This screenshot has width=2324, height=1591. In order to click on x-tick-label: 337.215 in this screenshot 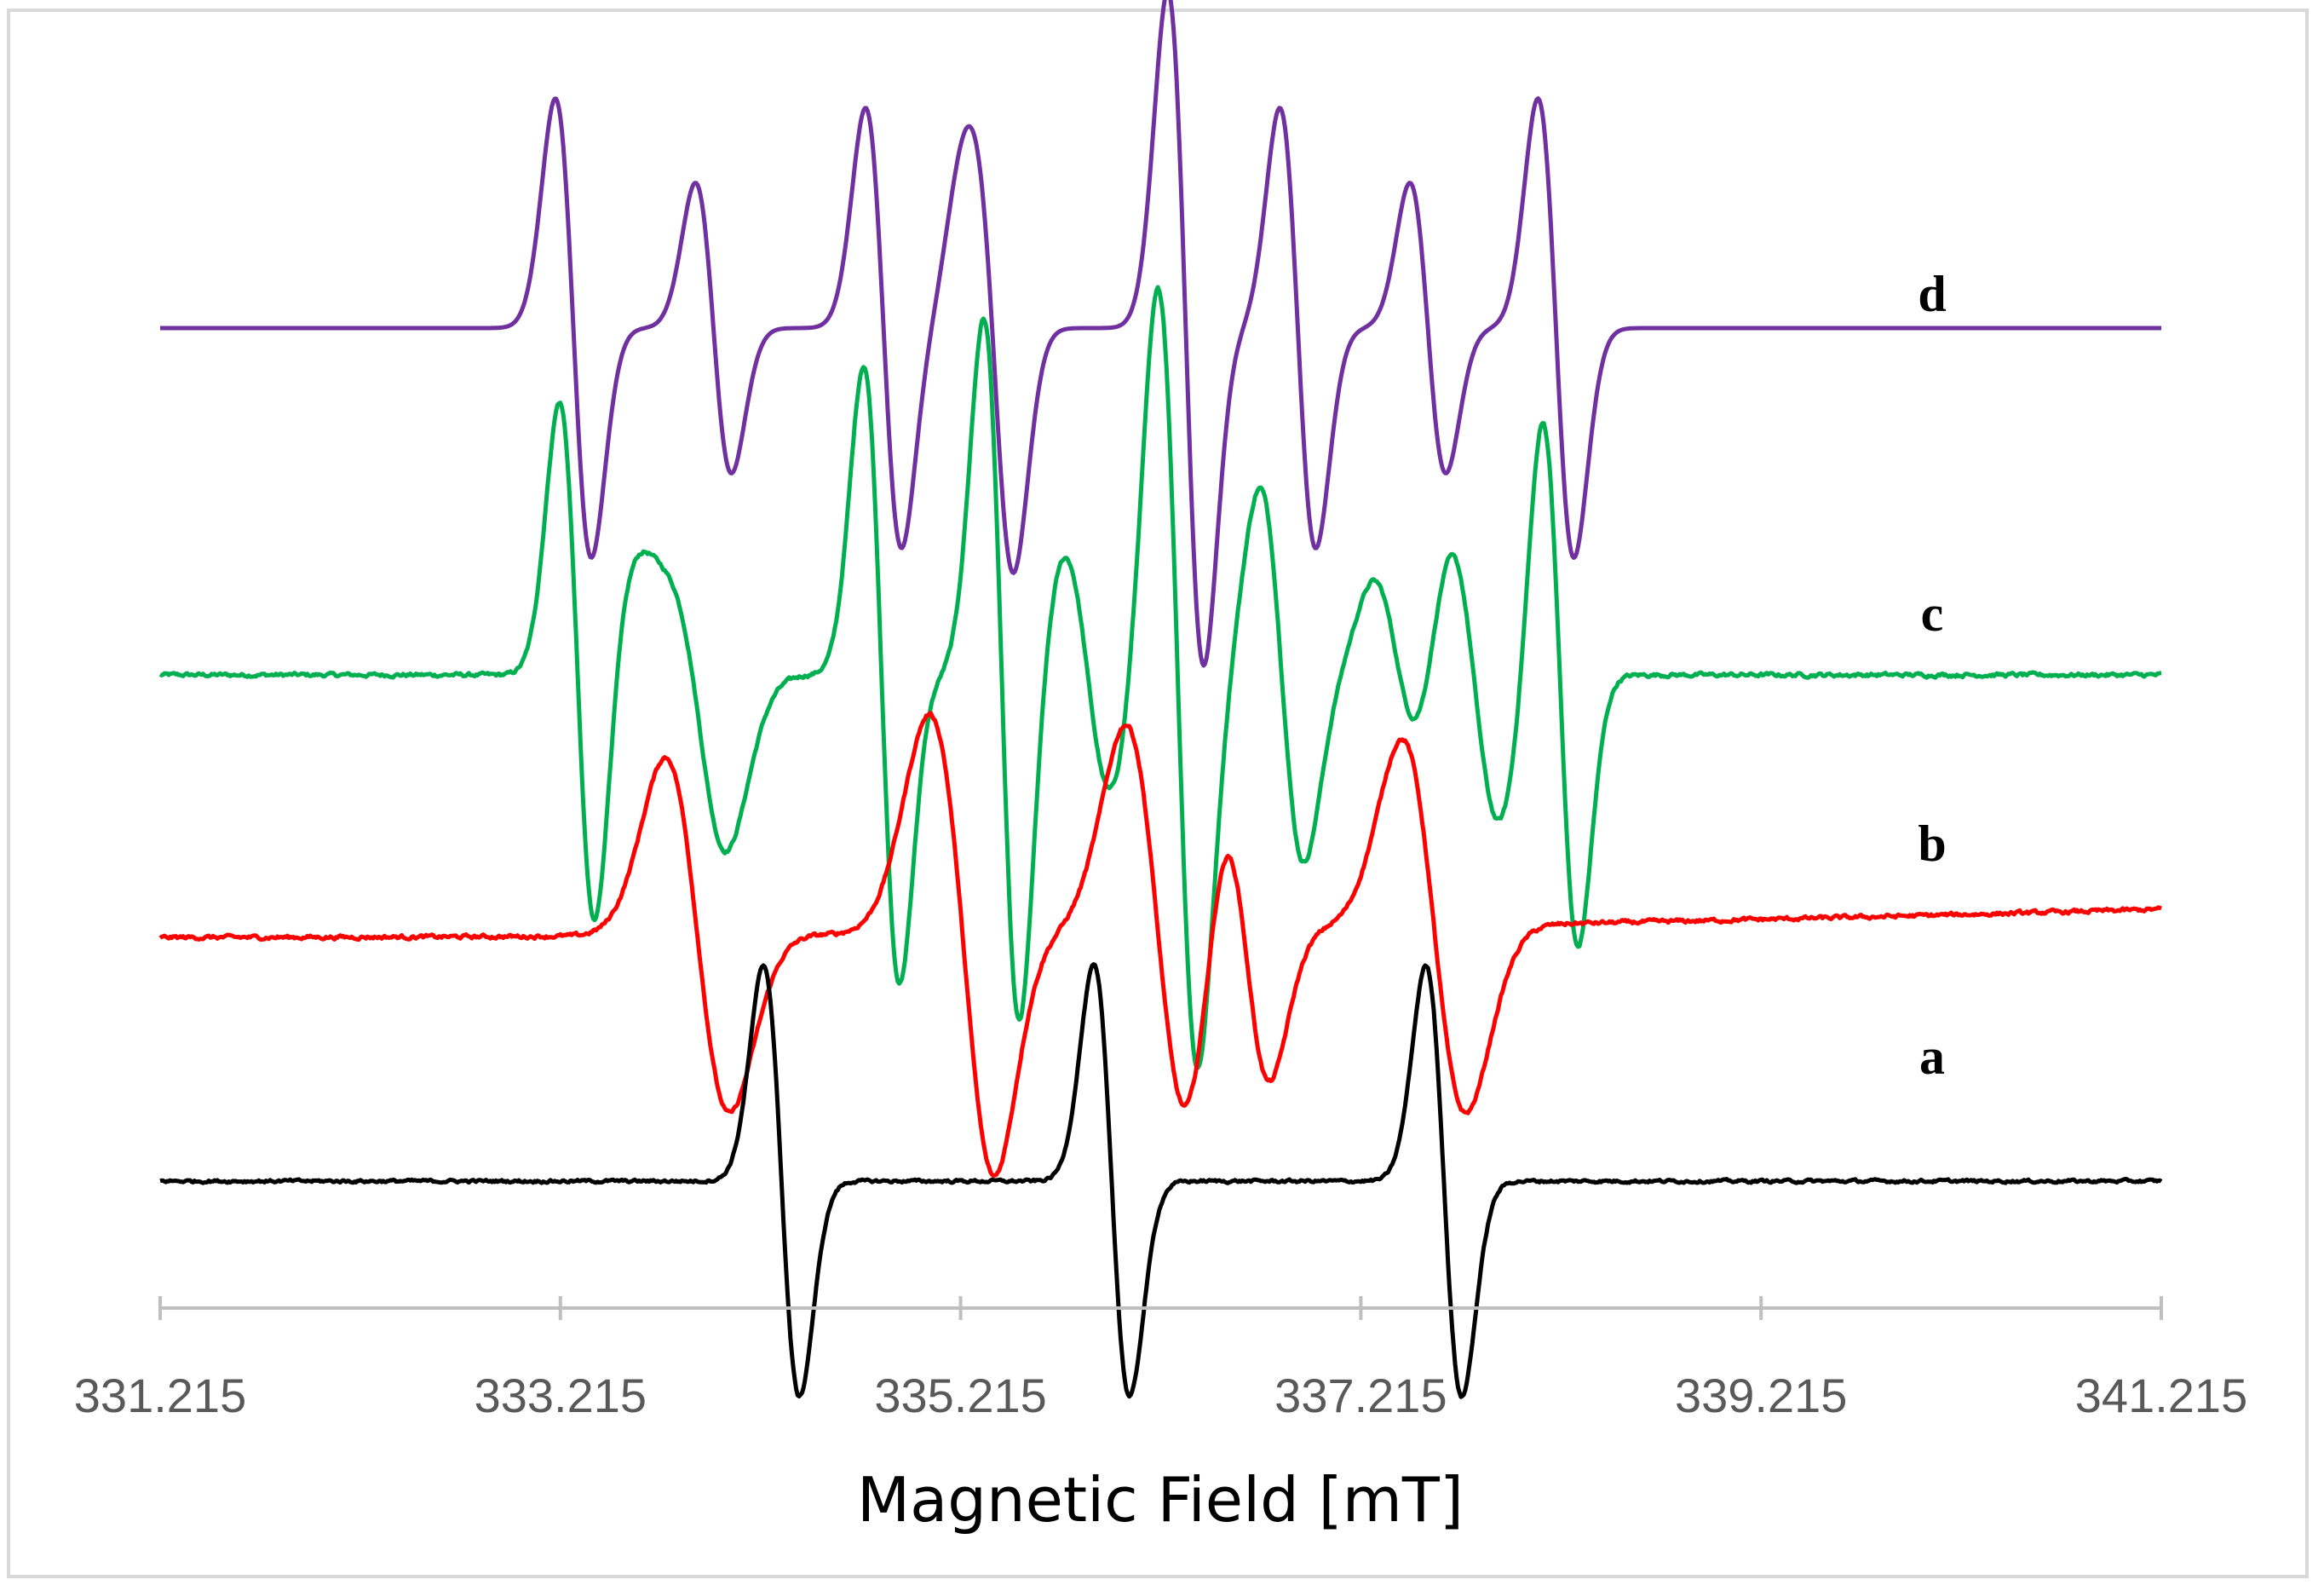, I will do `click(1360, 1395)`.